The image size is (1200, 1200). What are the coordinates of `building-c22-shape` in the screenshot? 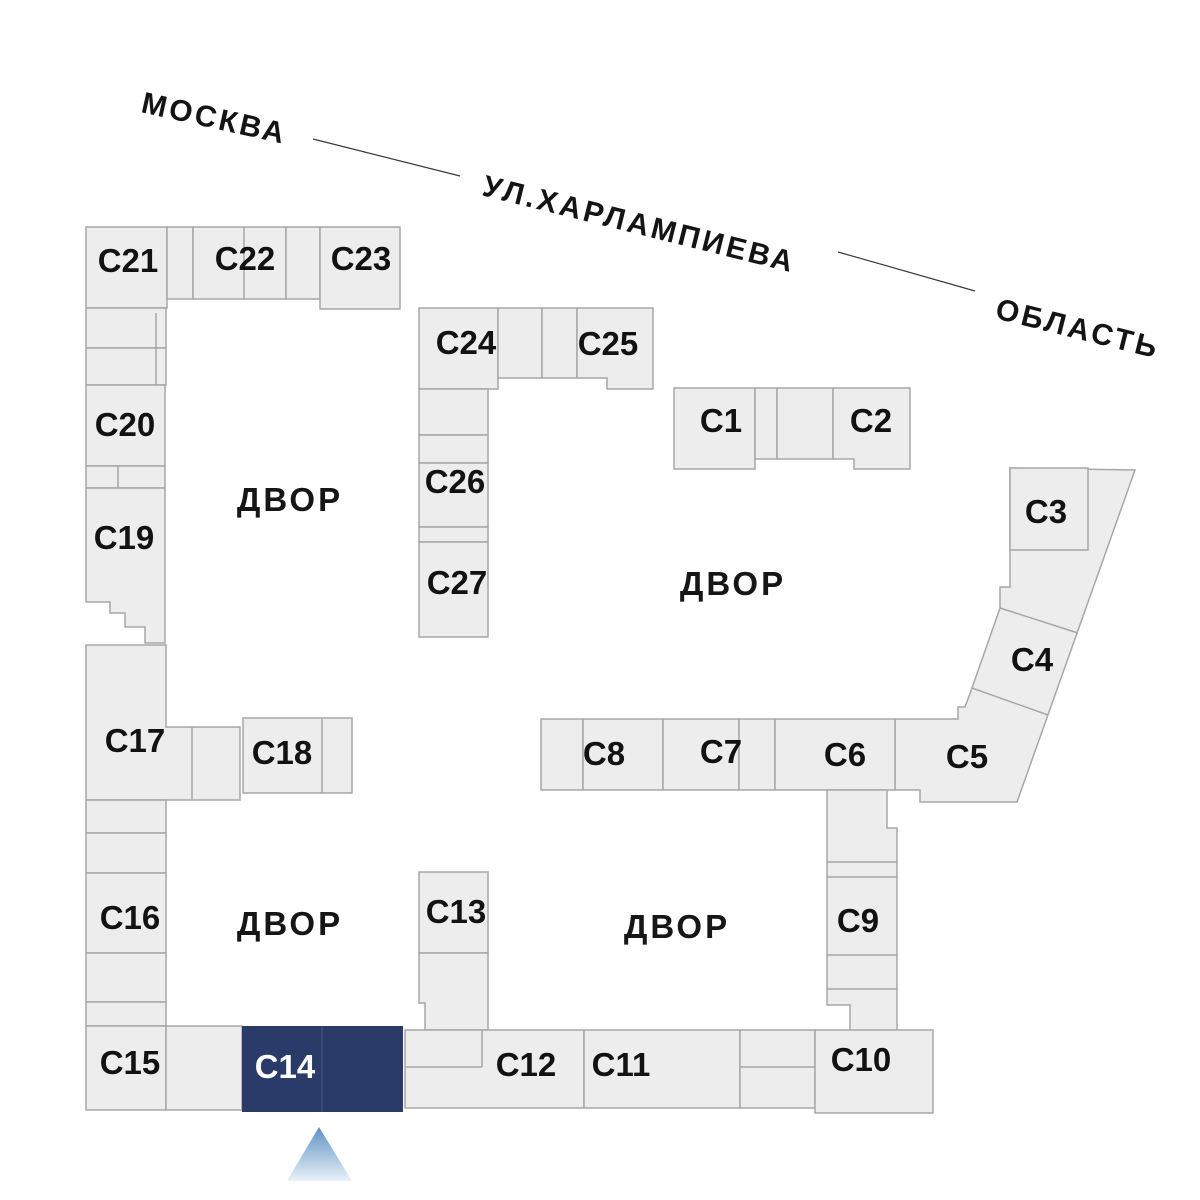 It's located at (239, 263).